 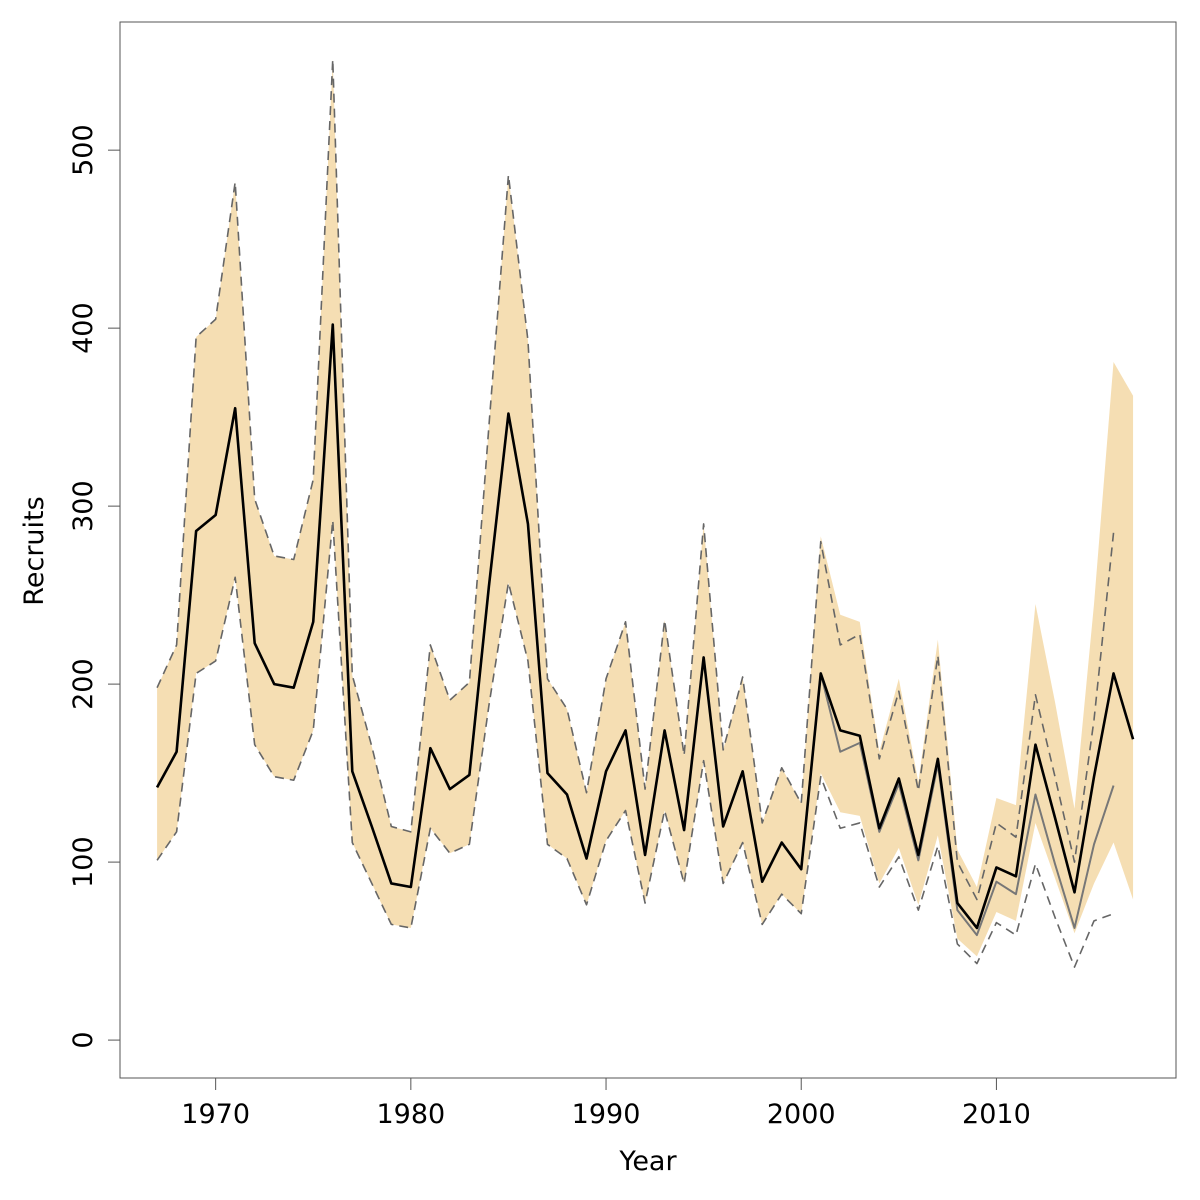 I want to click on x-tick-label: 1970, so click(x=215, y=1114).